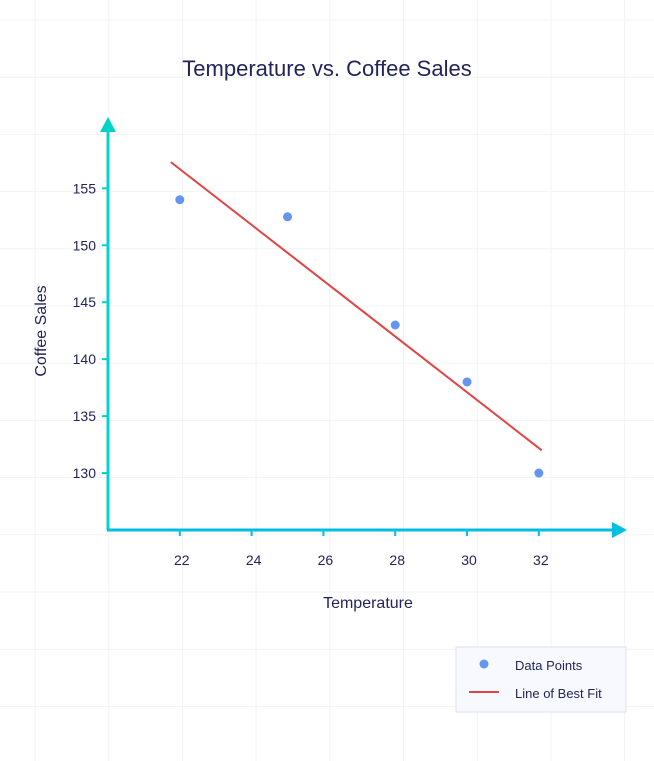 The height and width of the screenshot is (761, 654). Describe the element at coordinates (326, 560) in the screenshot. I see `x-tick-label: 26` at that location.